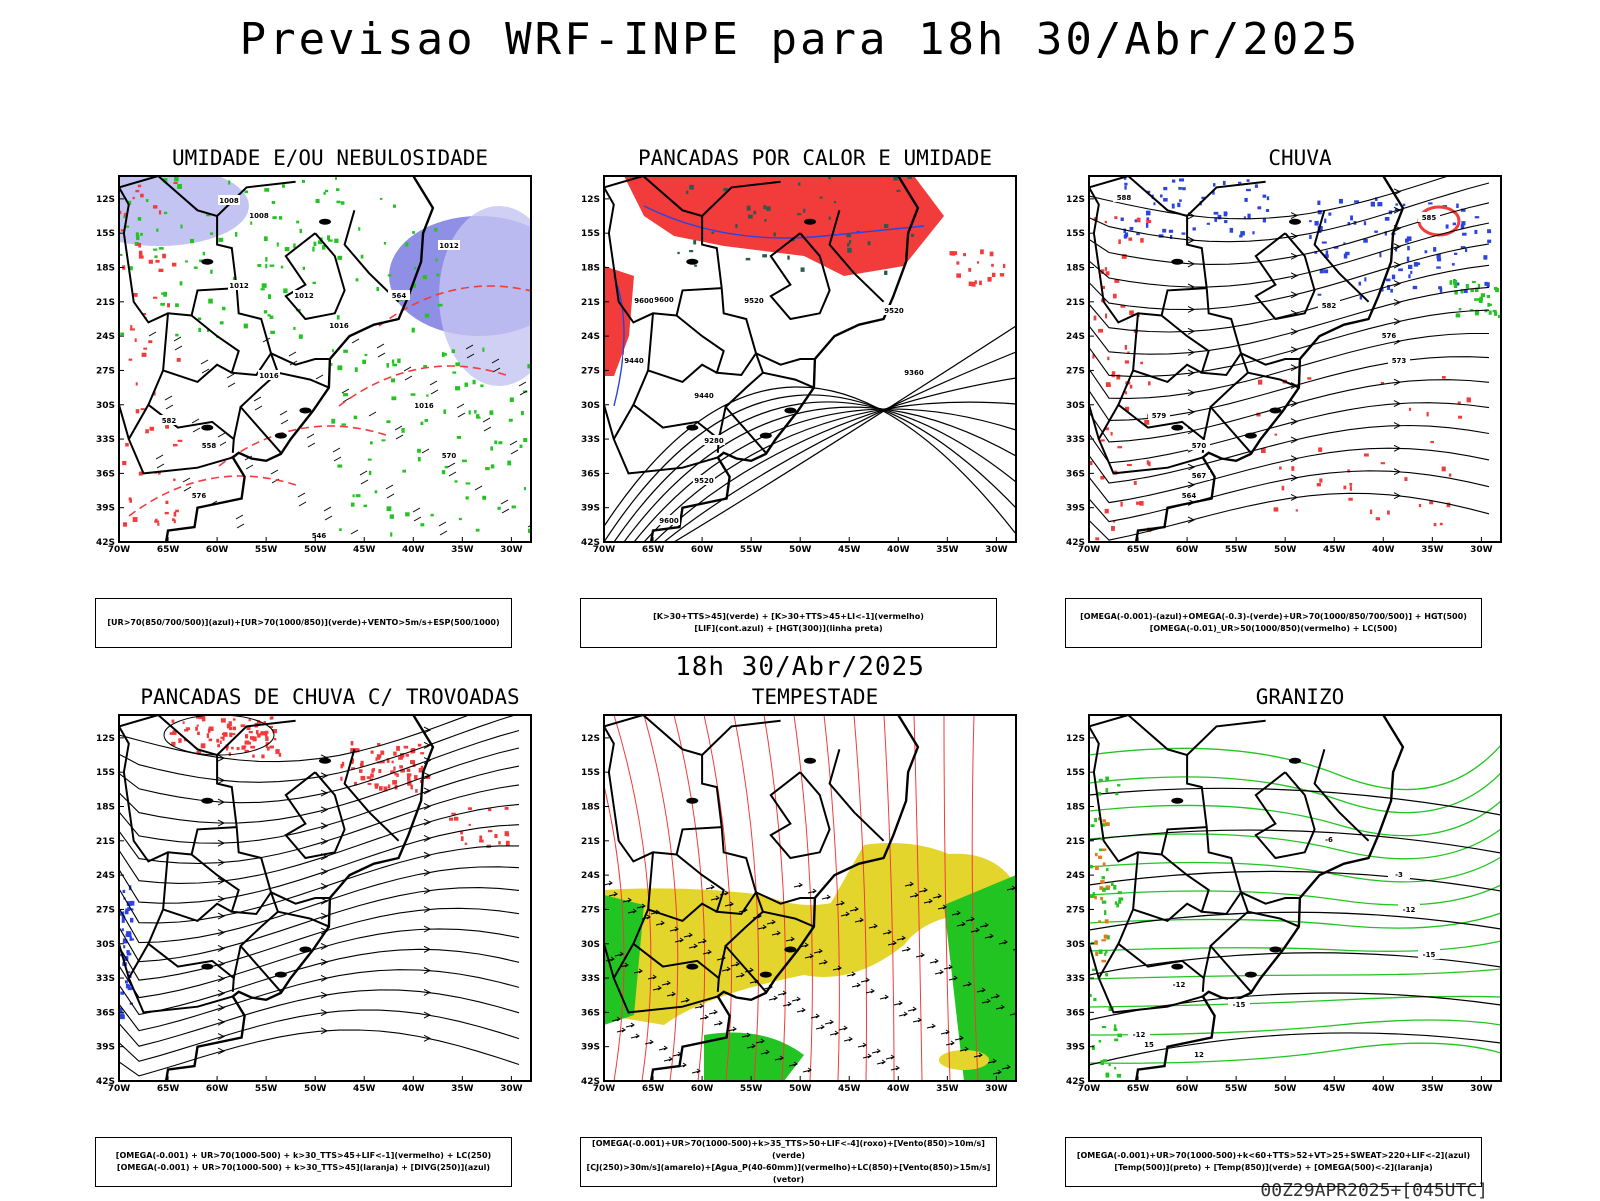 The width and height of the screenshot is (1600, 1201). What do you see at coordinates (126, 982) in the screenshot?
I see `divergence-area` at bounding box center [126, 982].